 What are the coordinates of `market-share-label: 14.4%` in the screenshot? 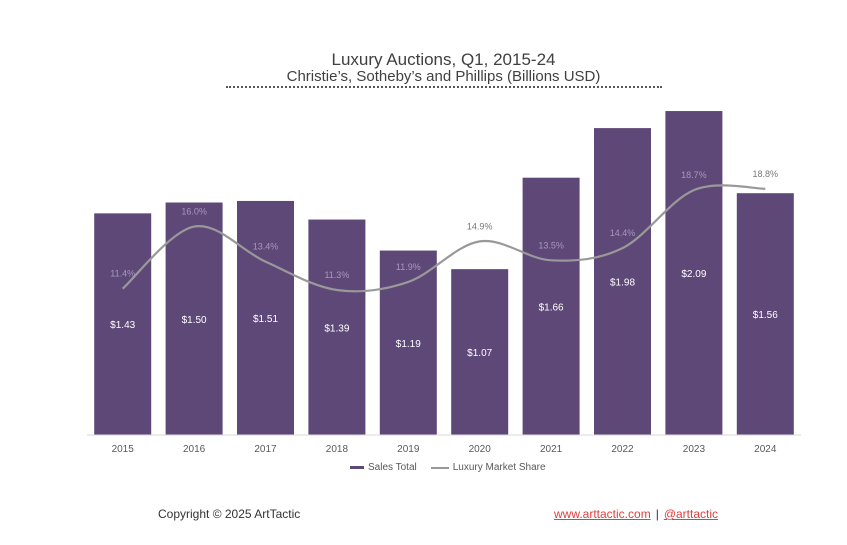 It's located at (623, 233).